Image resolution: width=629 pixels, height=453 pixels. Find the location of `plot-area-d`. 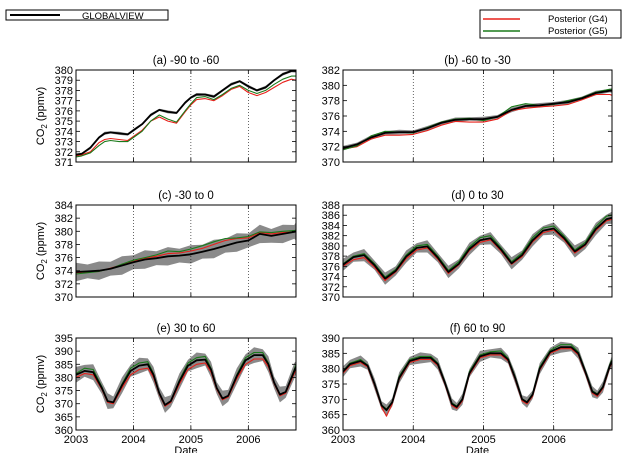

plot-area-d is located at coordinates (477, 251).